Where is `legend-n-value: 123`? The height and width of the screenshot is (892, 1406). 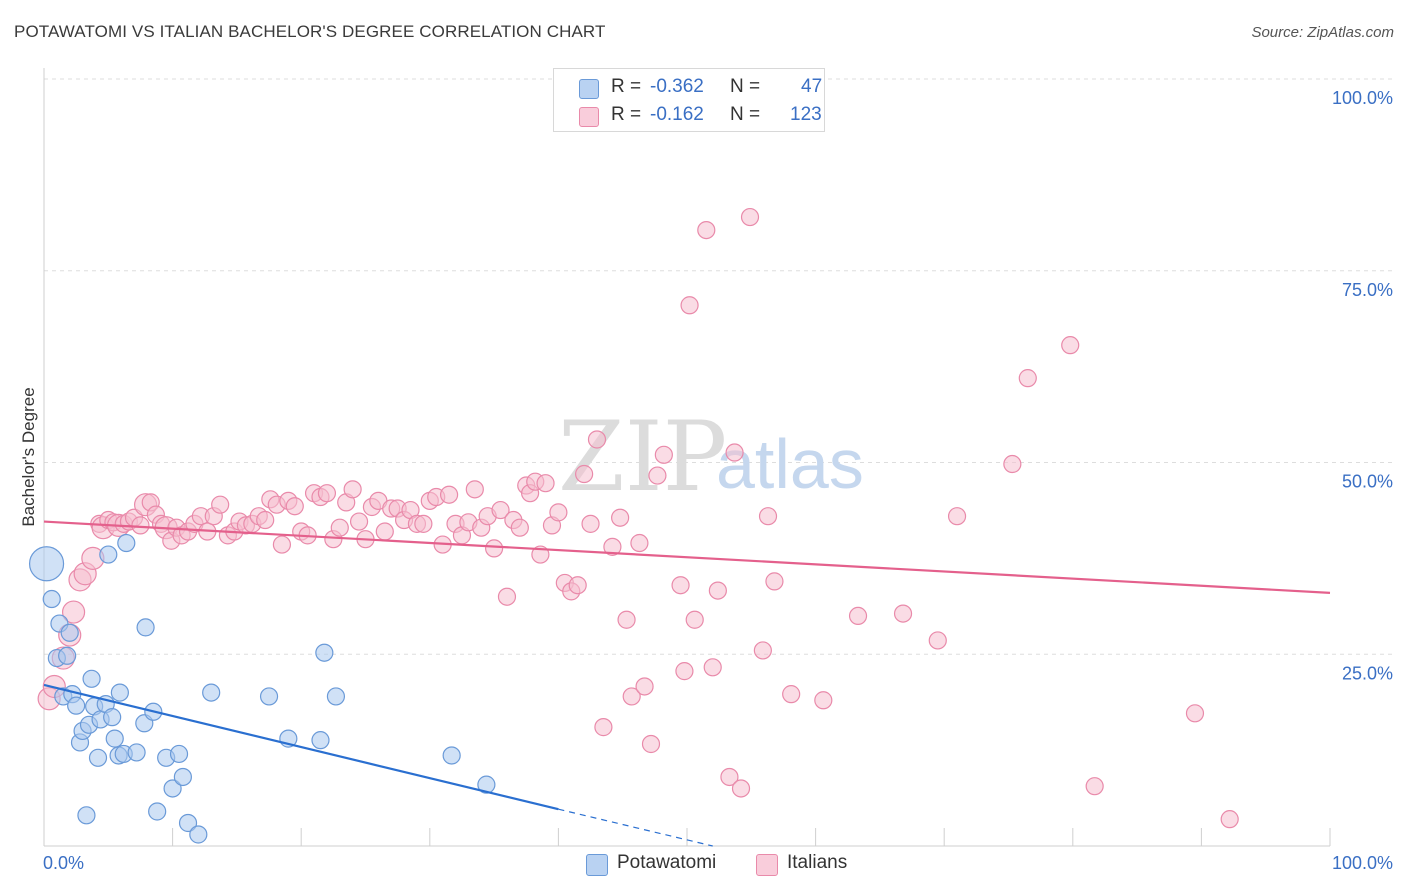
legend-n-value: 123 is located at coordinates (806, 114).